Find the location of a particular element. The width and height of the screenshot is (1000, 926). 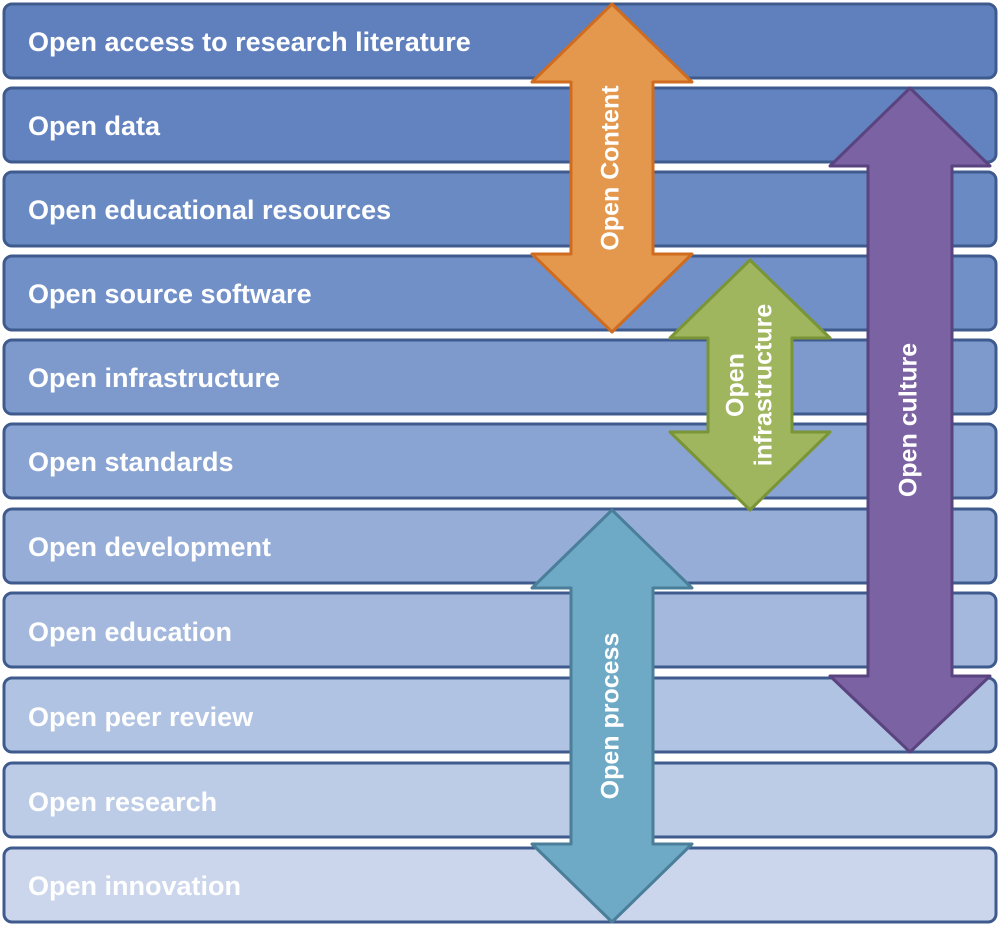

row-label: Open research is located at coordinates (122, 802).